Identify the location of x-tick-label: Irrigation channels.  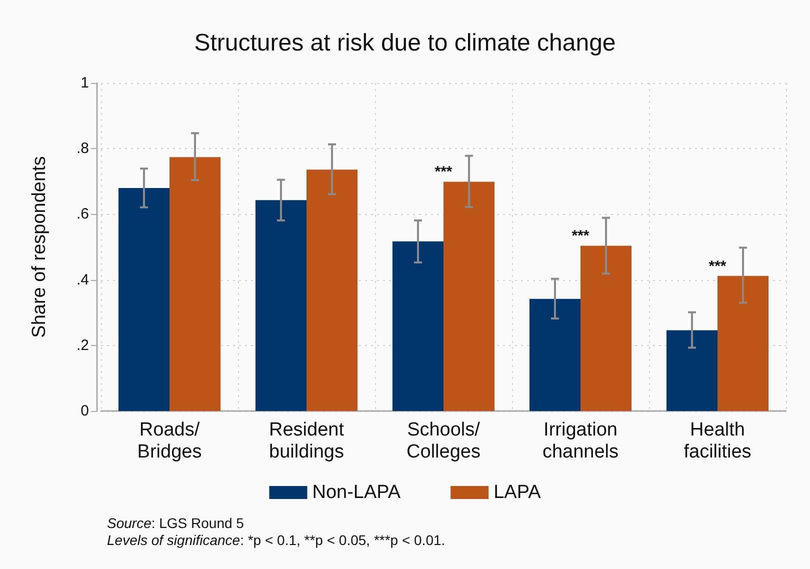
(580, 441).